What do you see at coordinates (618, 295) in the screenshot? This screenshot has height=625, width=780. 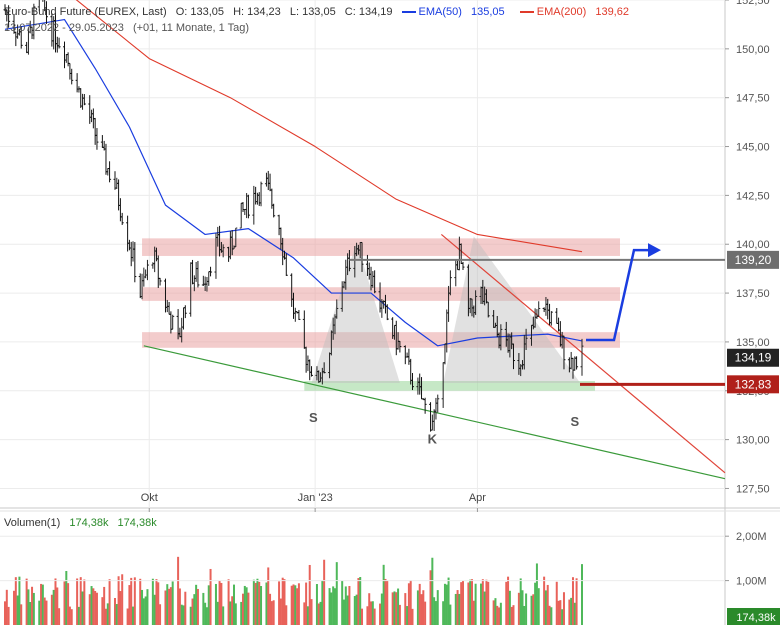 I see `projection-arrow` at bounding box center [618, 295].